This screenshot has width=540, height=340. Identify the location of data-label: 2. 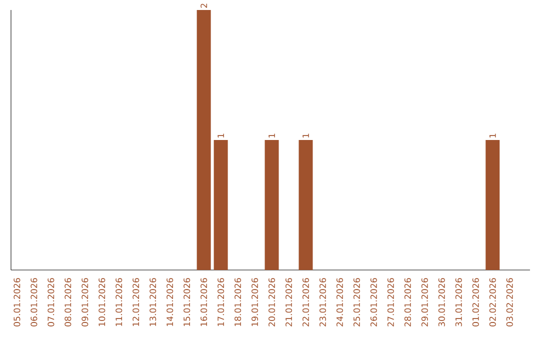
(204, 6).